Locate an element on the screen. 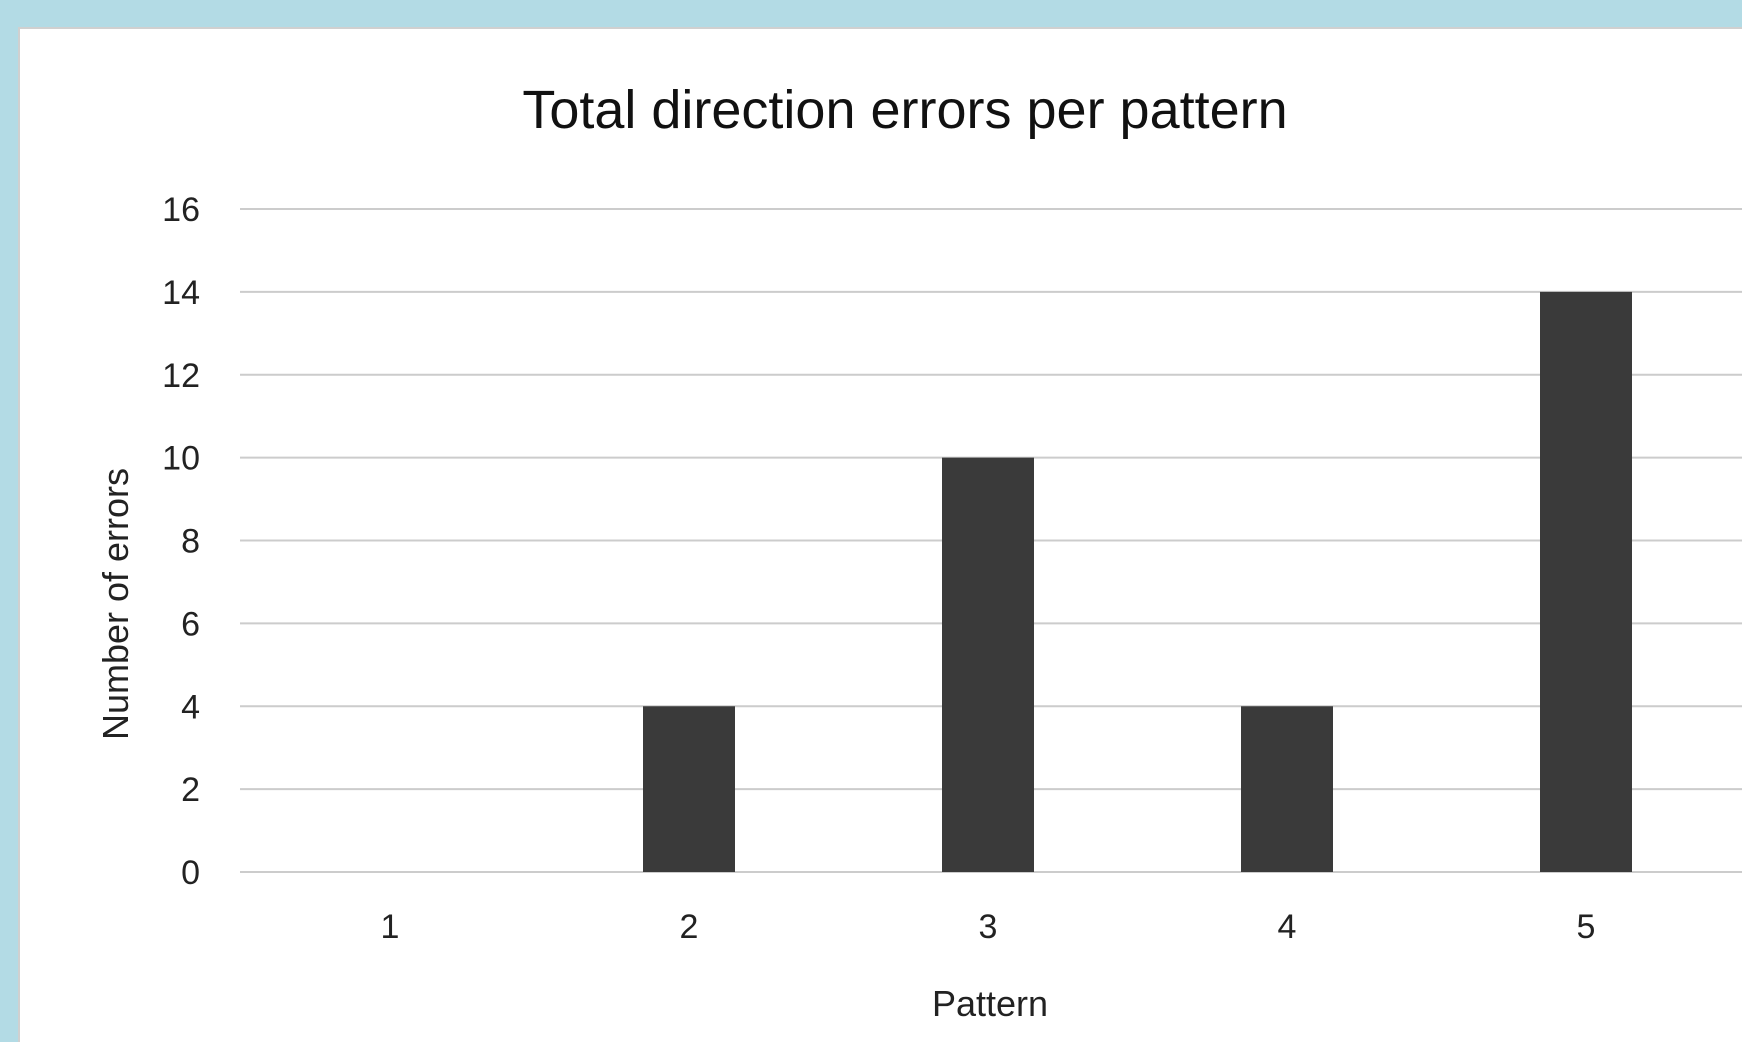  y-tick-label: 0 is located at coordinates (190, 873).